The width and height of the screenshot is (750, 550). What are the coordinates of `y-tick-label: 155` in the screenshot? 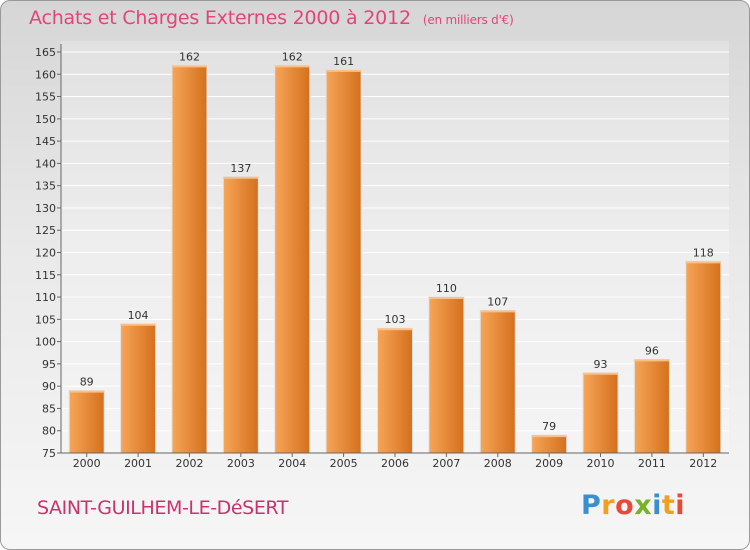 It's located at (45, 97).